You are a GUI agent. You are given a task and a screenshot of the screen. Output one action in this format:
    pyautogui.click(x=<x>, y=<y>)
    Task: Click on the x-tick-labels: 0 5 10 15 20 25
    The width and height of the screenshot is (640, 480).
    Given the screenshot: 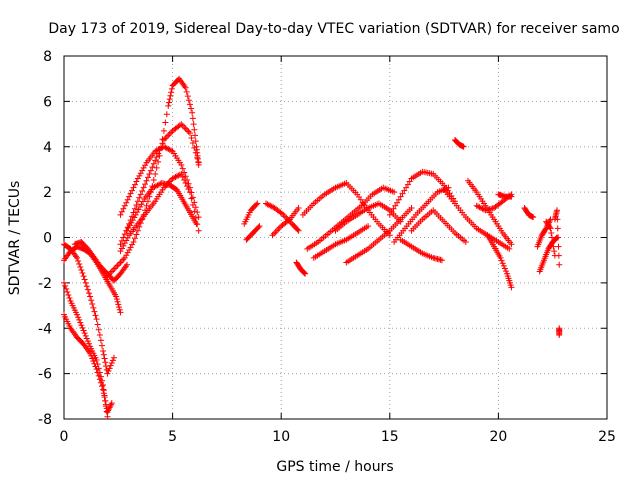 What is the action you would take?
    pyautogui.click(x=338, y=437)
    